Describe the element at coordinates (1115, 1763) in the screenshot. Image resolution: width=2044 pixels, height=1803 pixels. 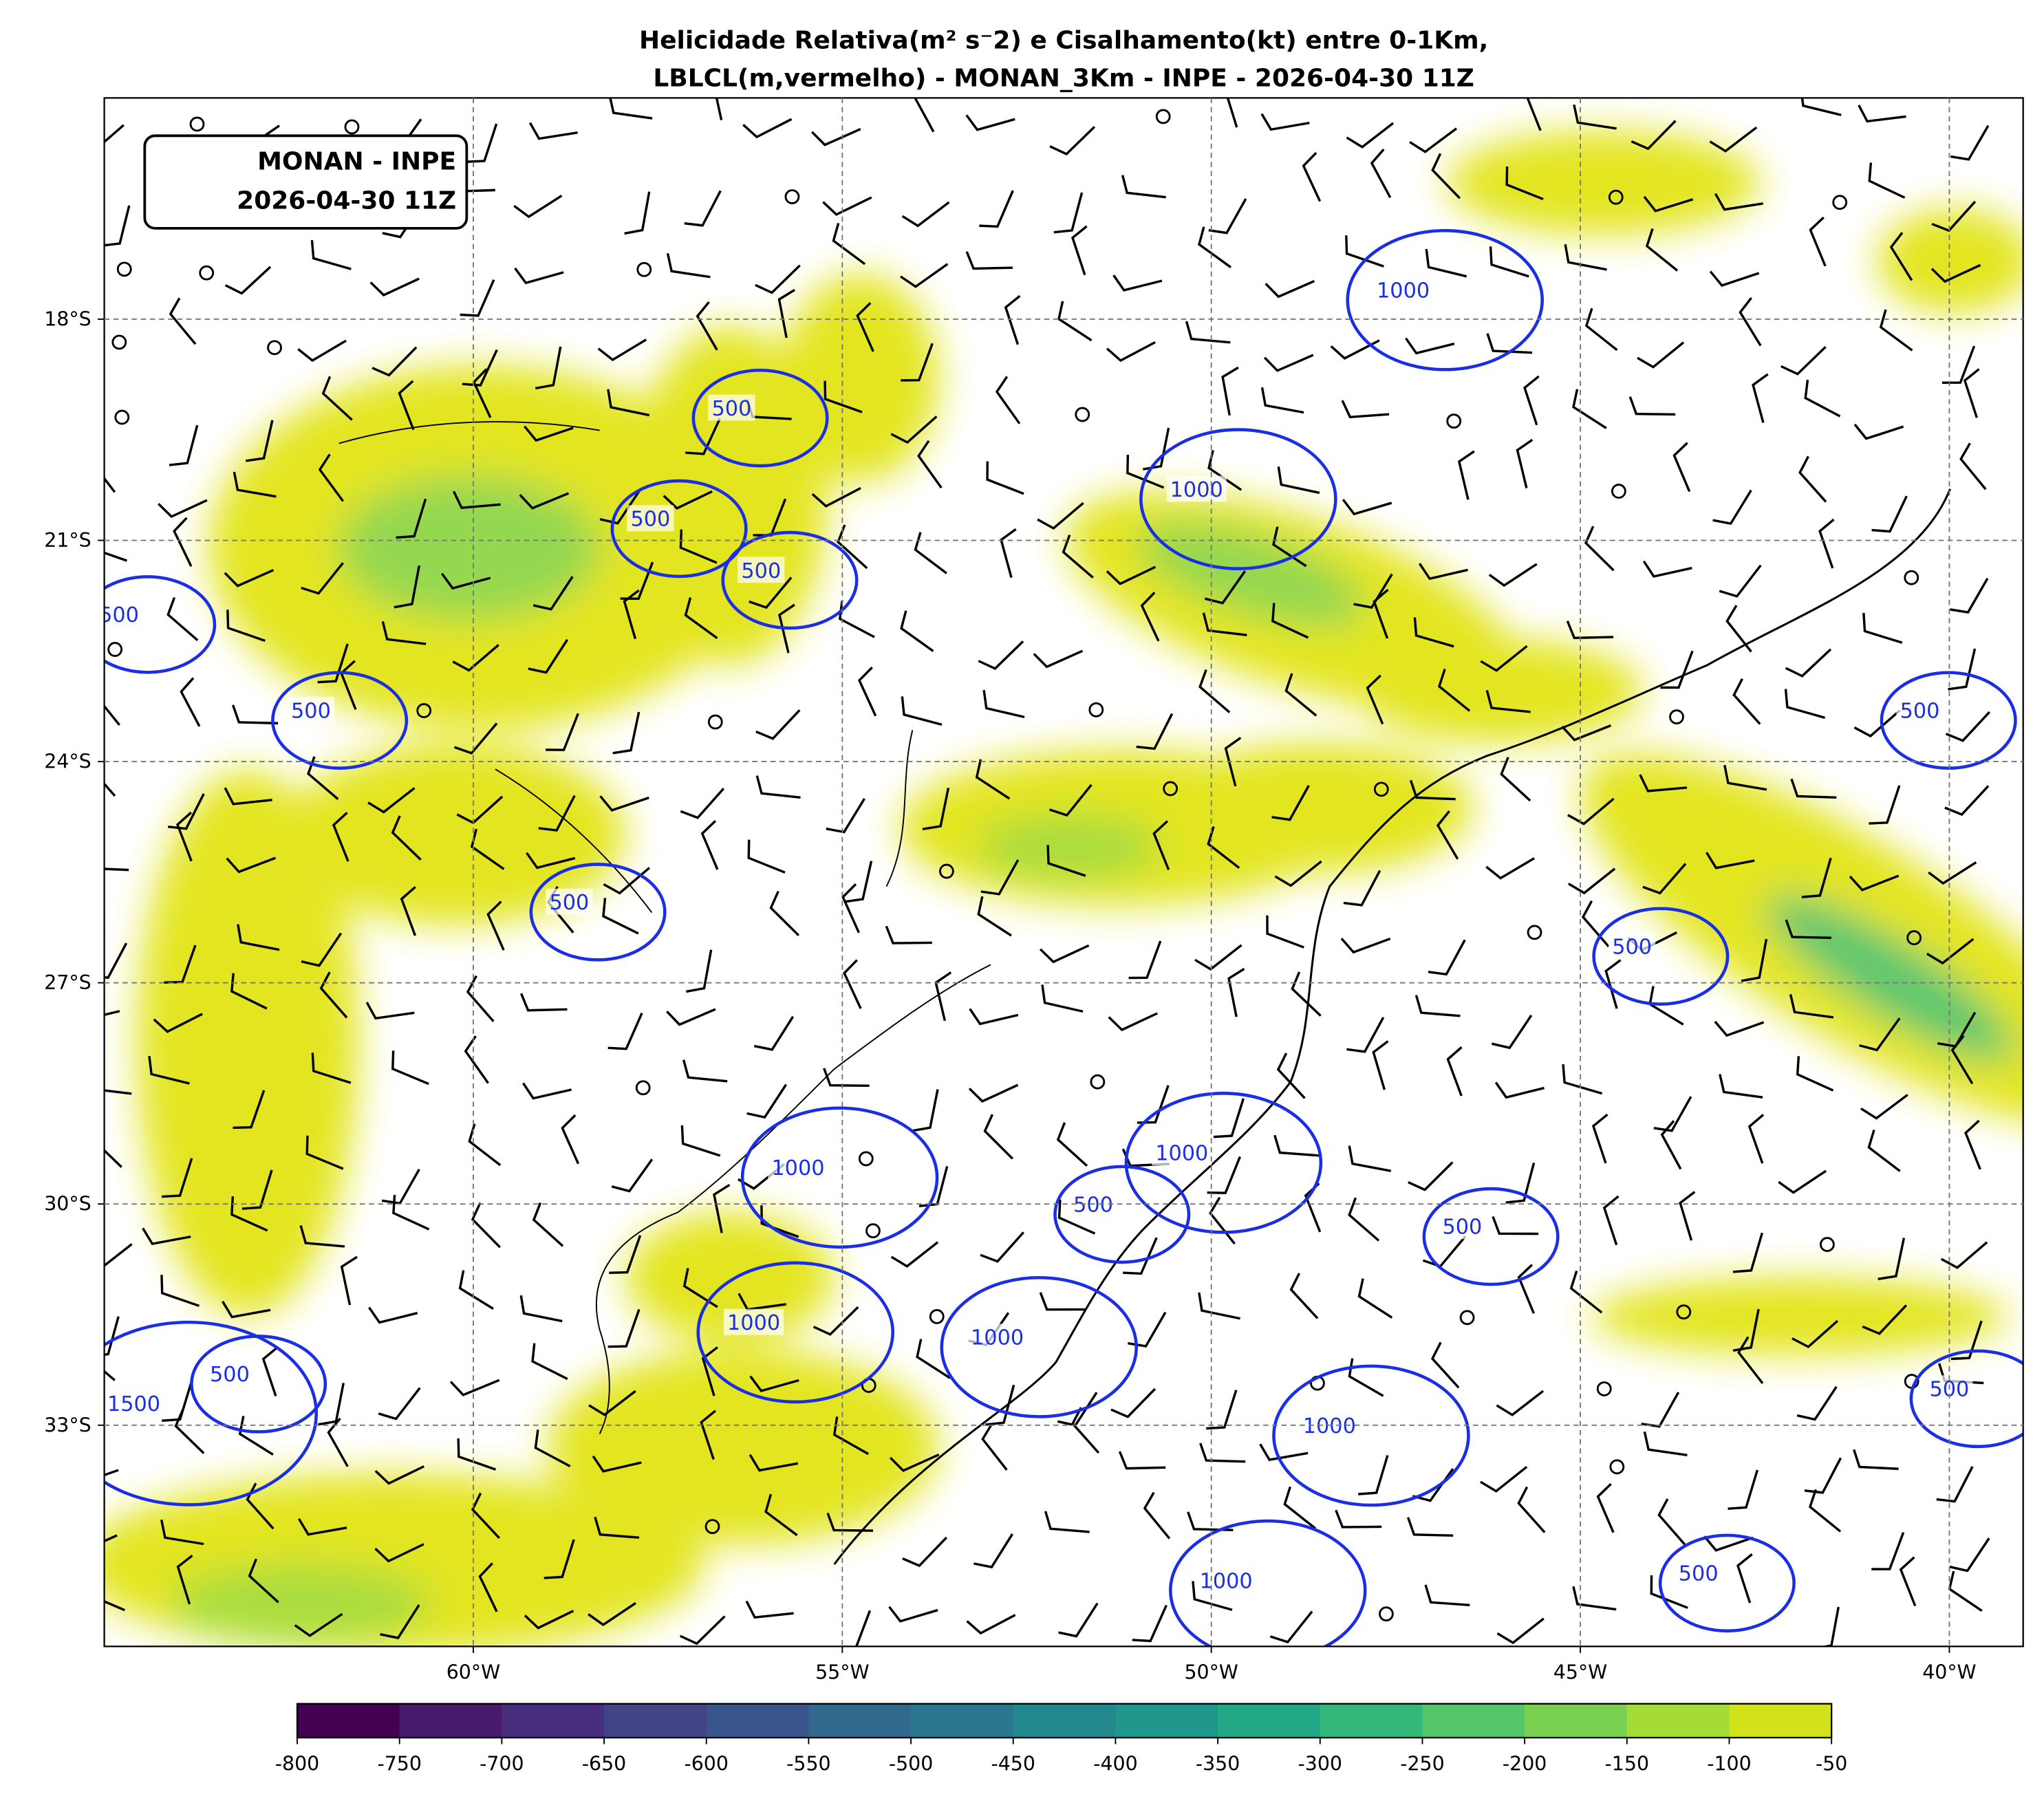
I see `colorbar-tick-label: -400` at that location.